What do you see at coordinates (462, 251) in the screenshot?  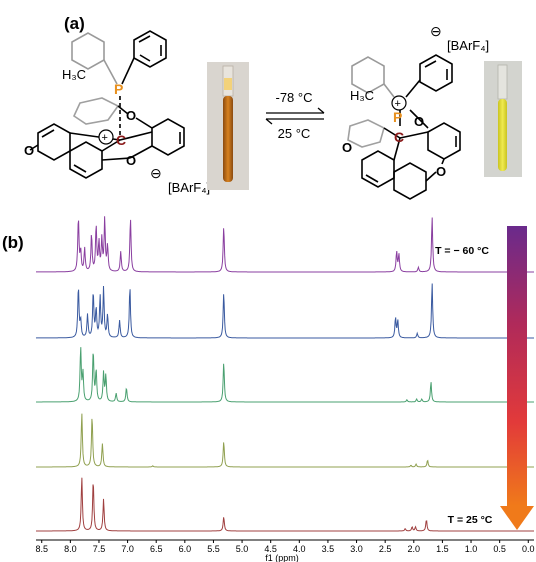 I see `temp-label-top: T = − 60 °C` at bounding box center [462, 251].